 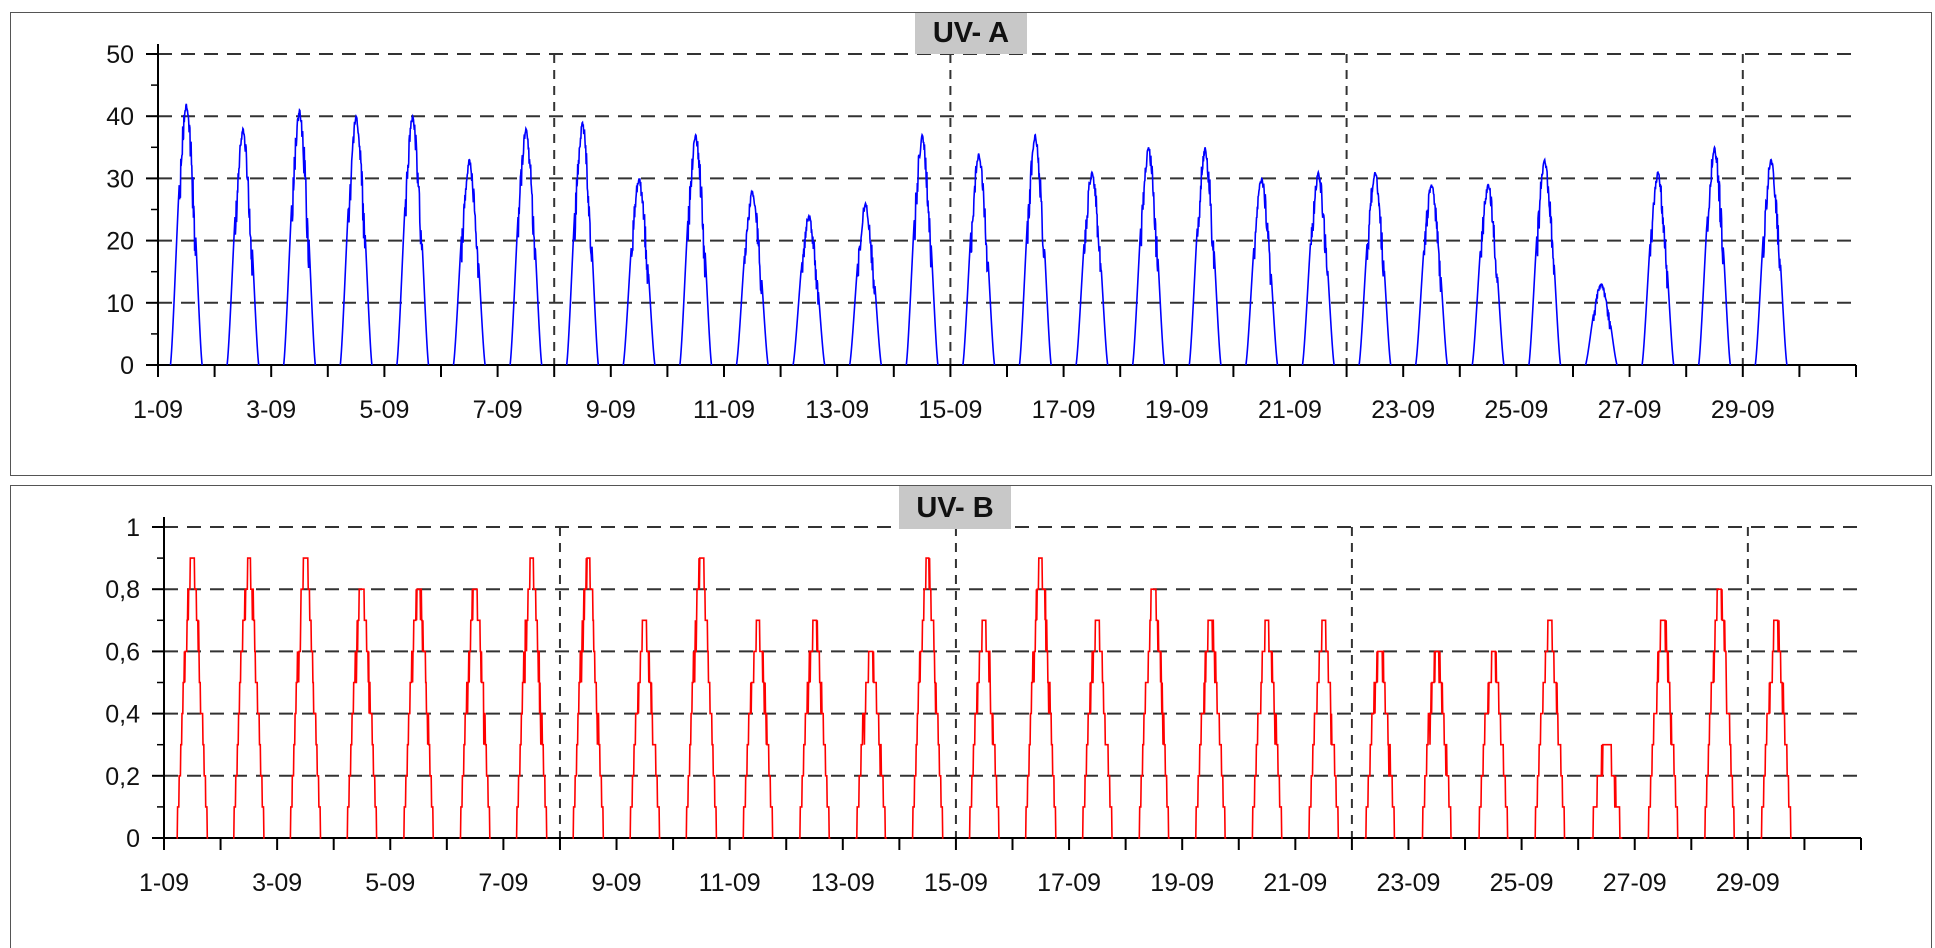 I want to click on chart-title: UV- A, so click(x=971, y=33).